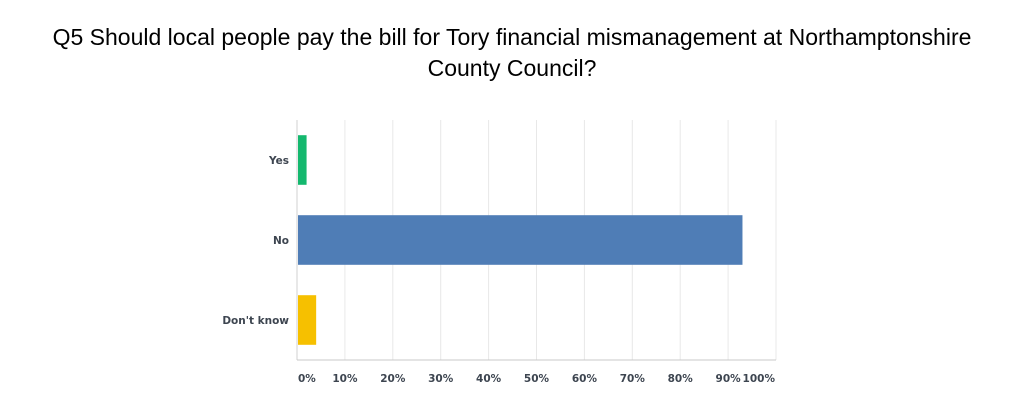 The height and width of the screenshot is (413, 1024). Describe the element at coordinates (585, 379) in the screenshot. I see `x-tick-label: 60%` at that location.